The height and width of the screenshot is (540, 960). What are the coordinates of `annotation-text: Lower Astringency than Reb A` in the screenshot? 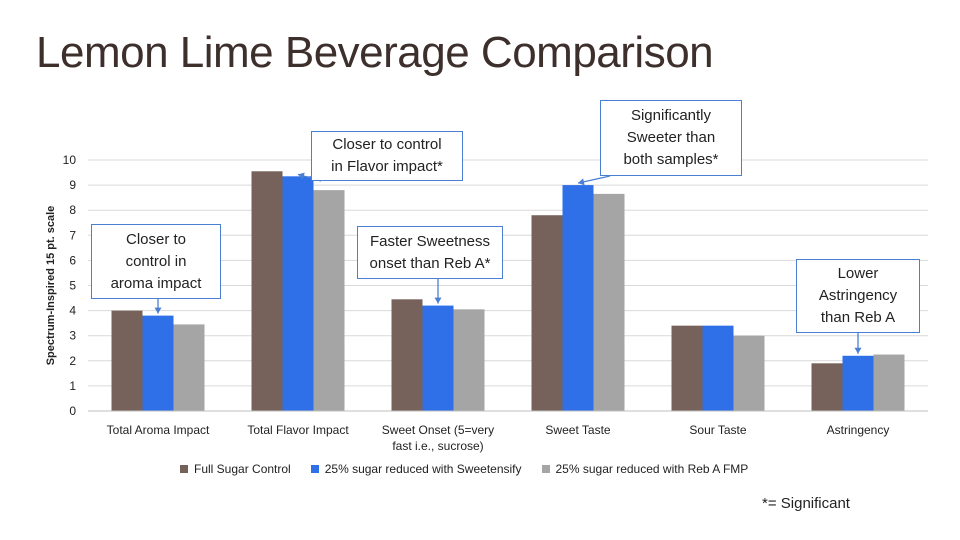 It's located at (858, 295).